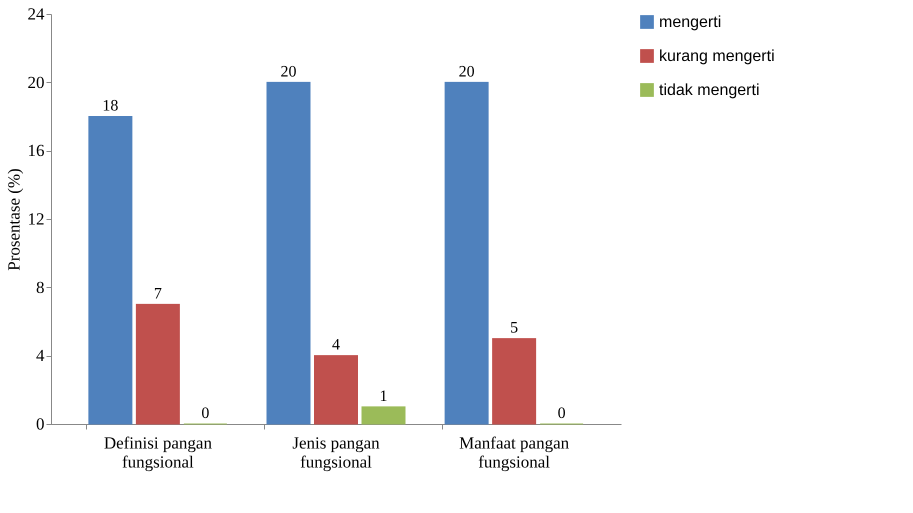 Image resolution: width=913 pixels, height=513 pixels. I want to click on y-tick-label: 16, so click(36, 150).